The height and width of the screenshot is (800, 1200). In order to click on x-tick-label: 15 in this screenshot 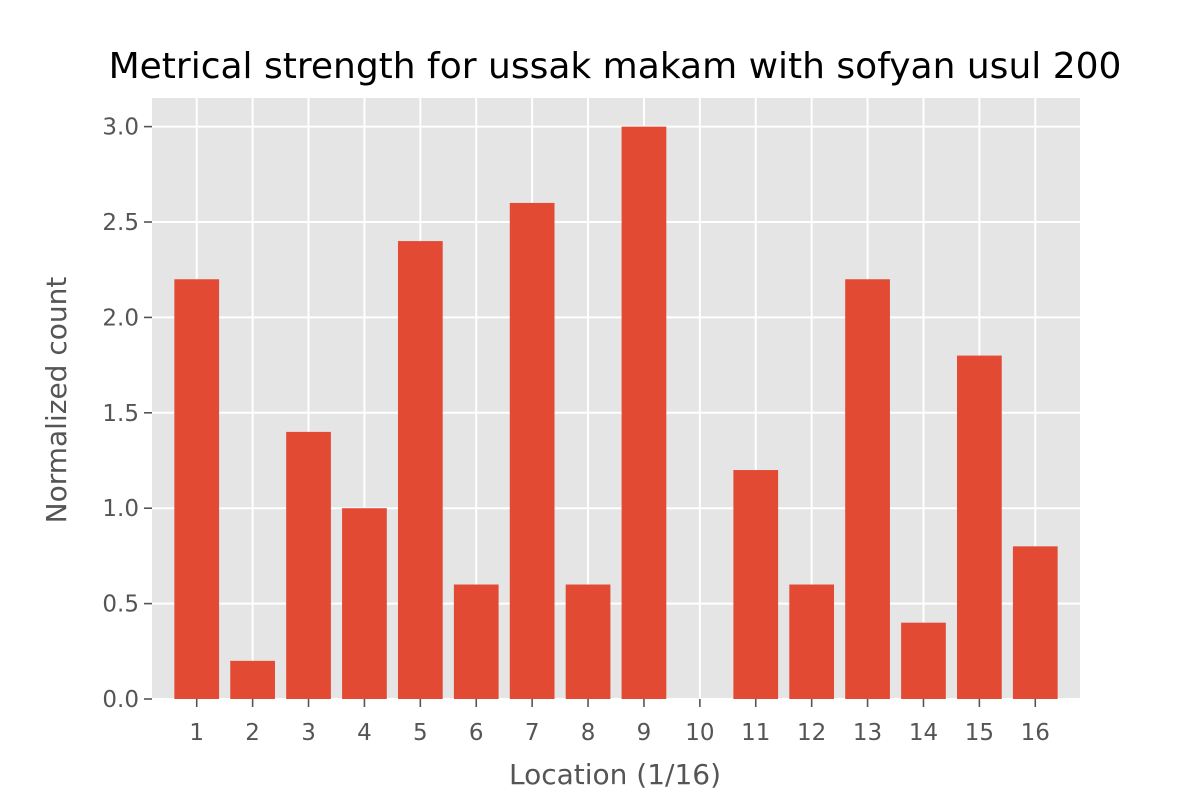, I will do `click(979, 733)`.